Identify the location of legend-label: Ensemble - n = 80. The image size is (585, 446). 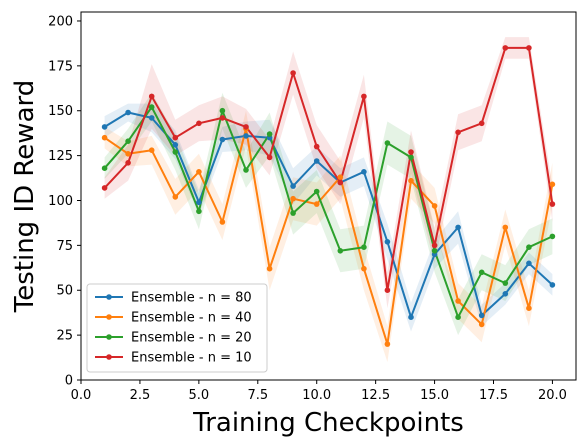
(191, 298).